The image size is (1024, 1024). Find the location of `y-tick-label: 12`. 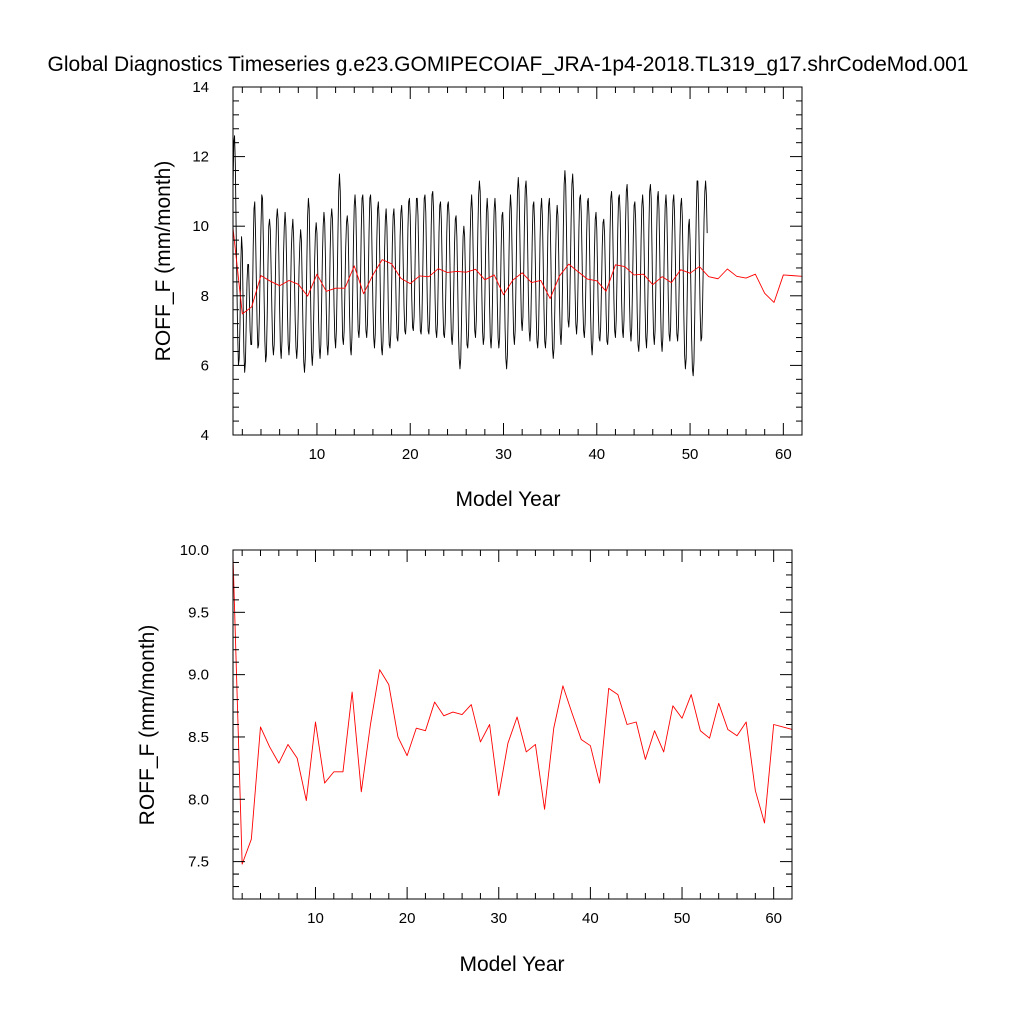

y-tick-label: 12 is located at coordinates (200, 157).